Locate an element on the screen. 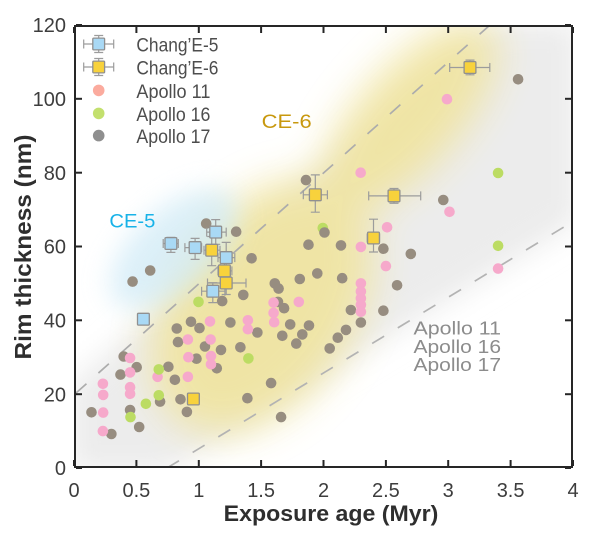 This screenshot has height=542, width=600. svg-text: 80 is located at coordinates (55, 174).